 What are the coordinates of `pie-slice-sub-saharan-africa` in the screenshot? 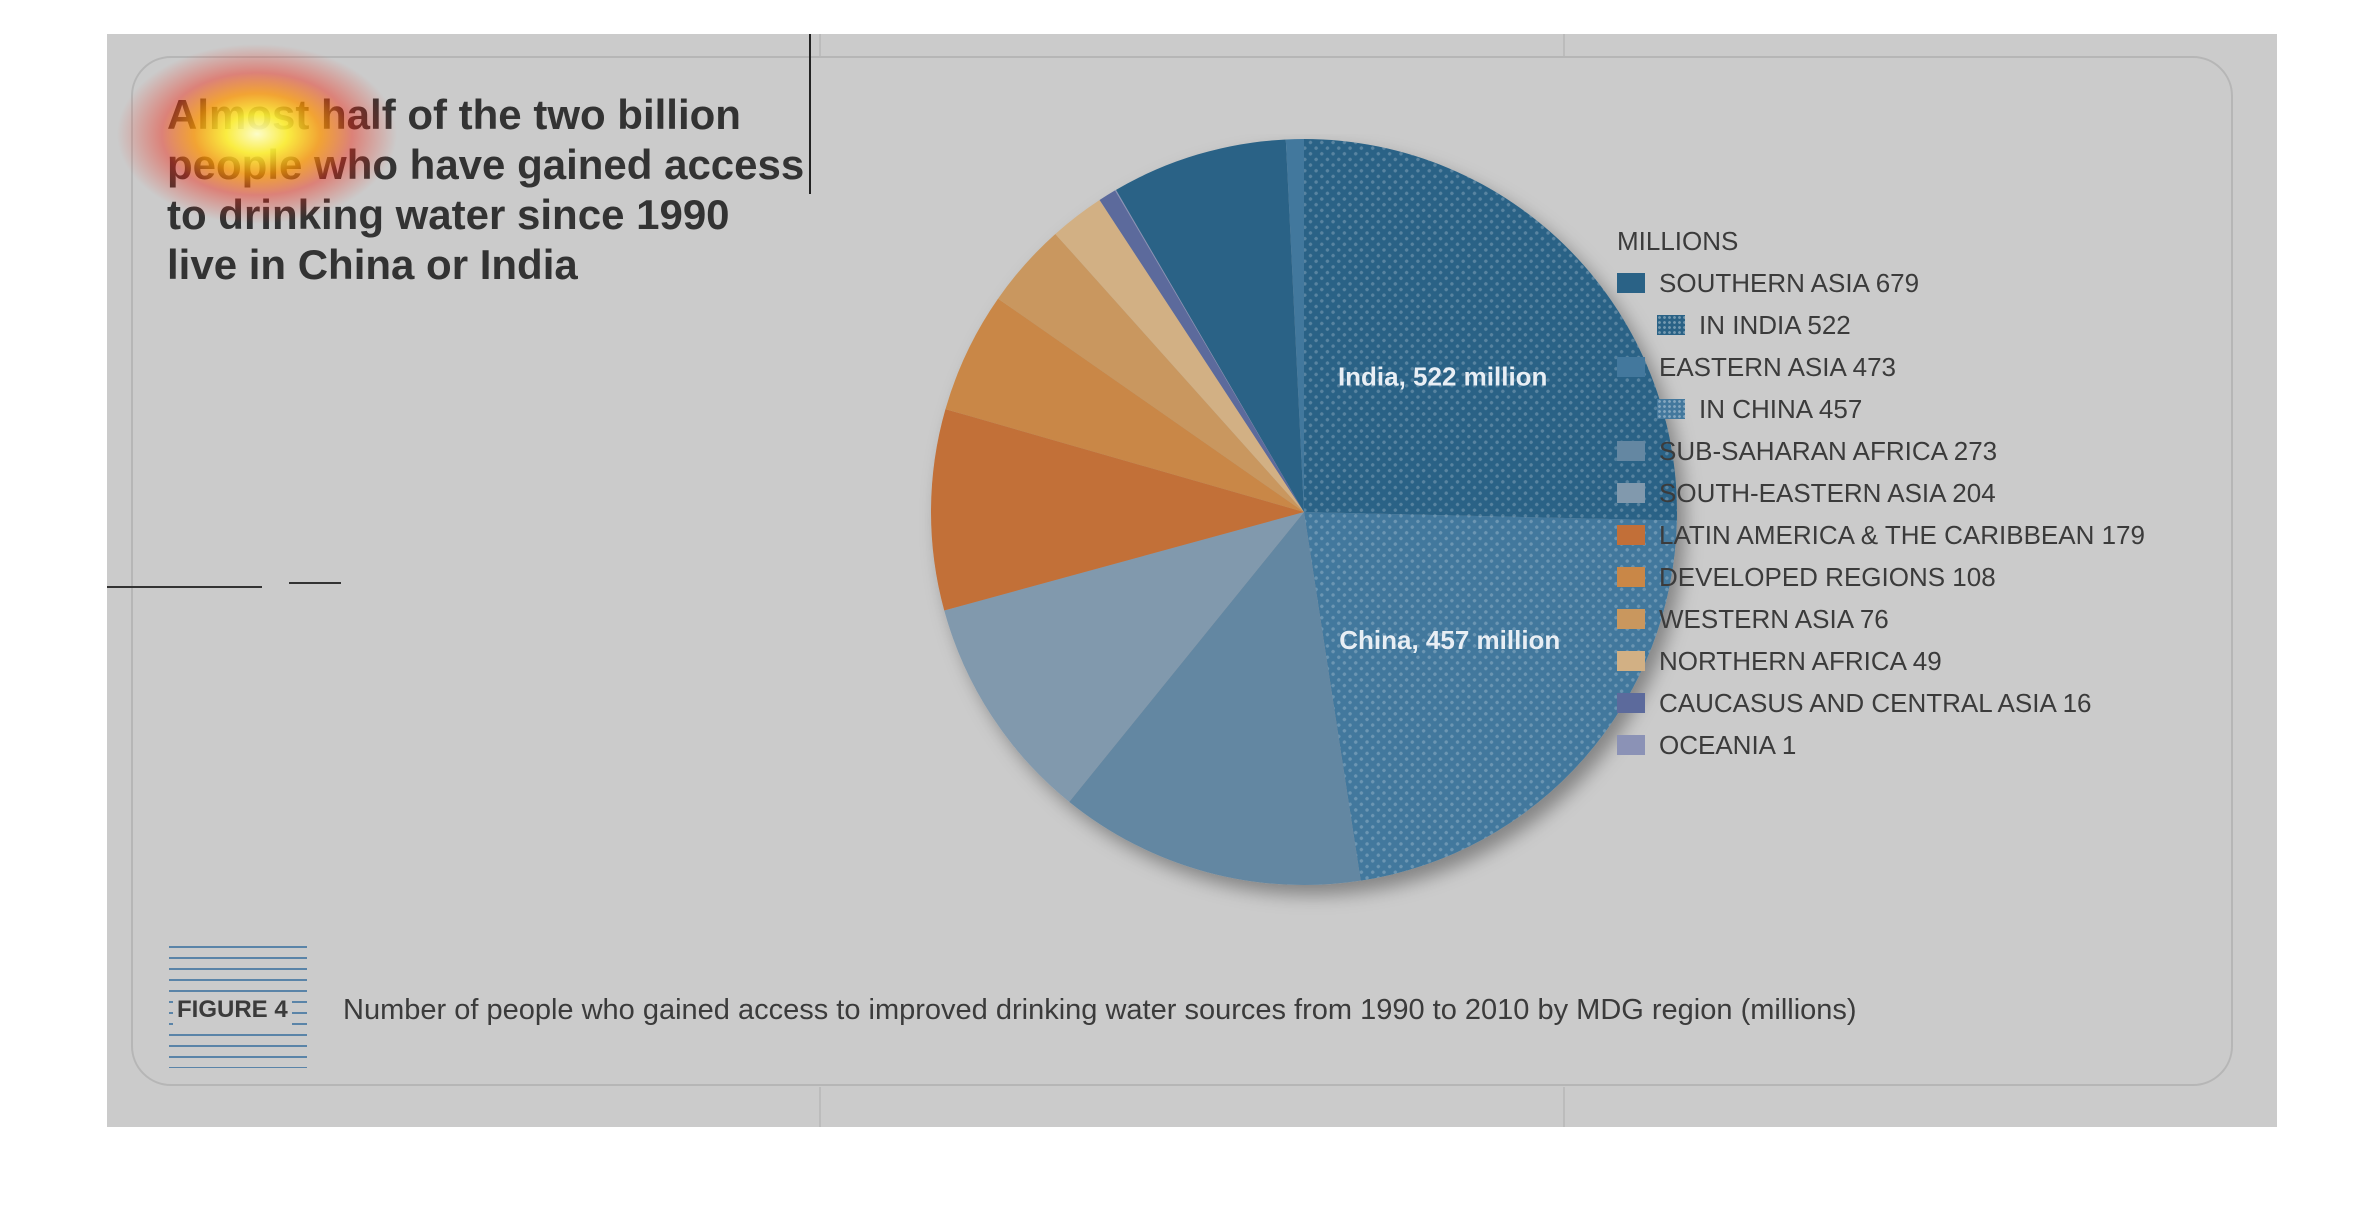 It's located at (1215, 698).